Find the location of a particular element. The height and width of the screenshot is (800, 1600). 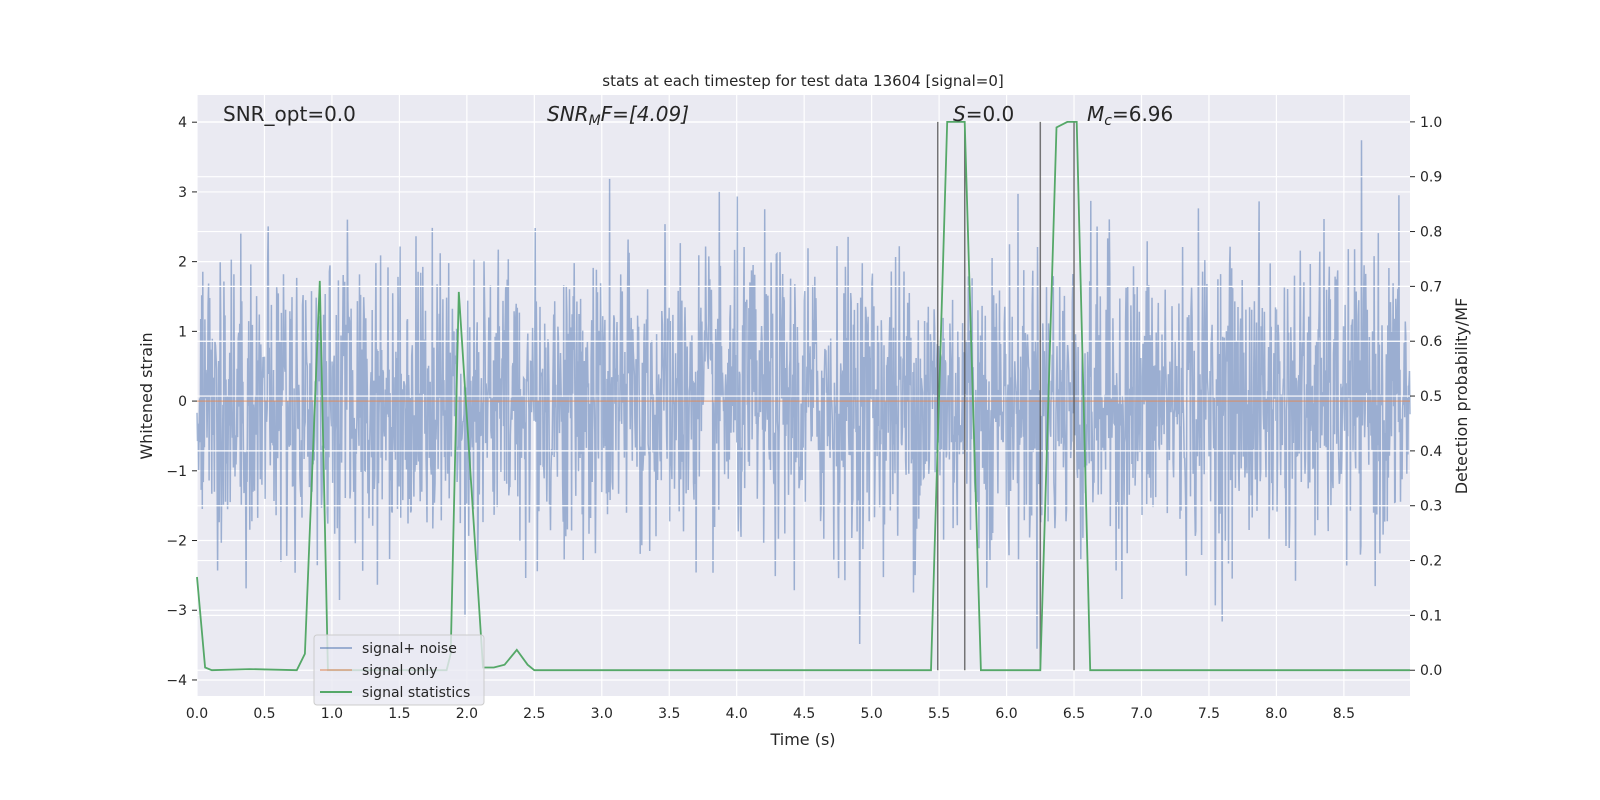

y-right-tick-label: 0.1 is located at coordinates (1431, 616).